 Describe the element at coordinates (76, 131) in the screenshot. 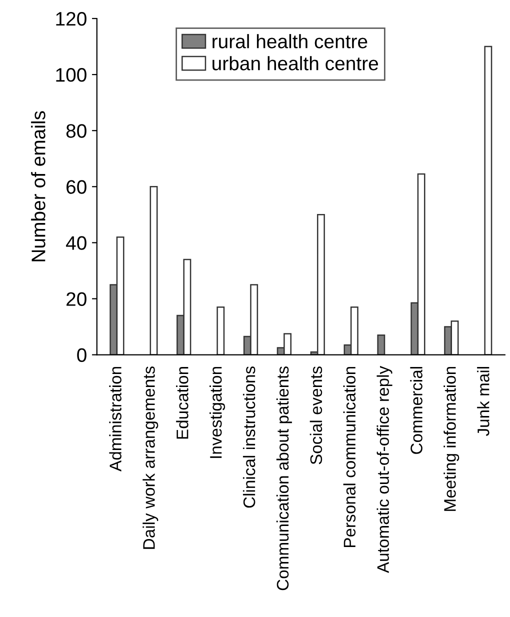

I see `y-tick-label: 80` at that location.